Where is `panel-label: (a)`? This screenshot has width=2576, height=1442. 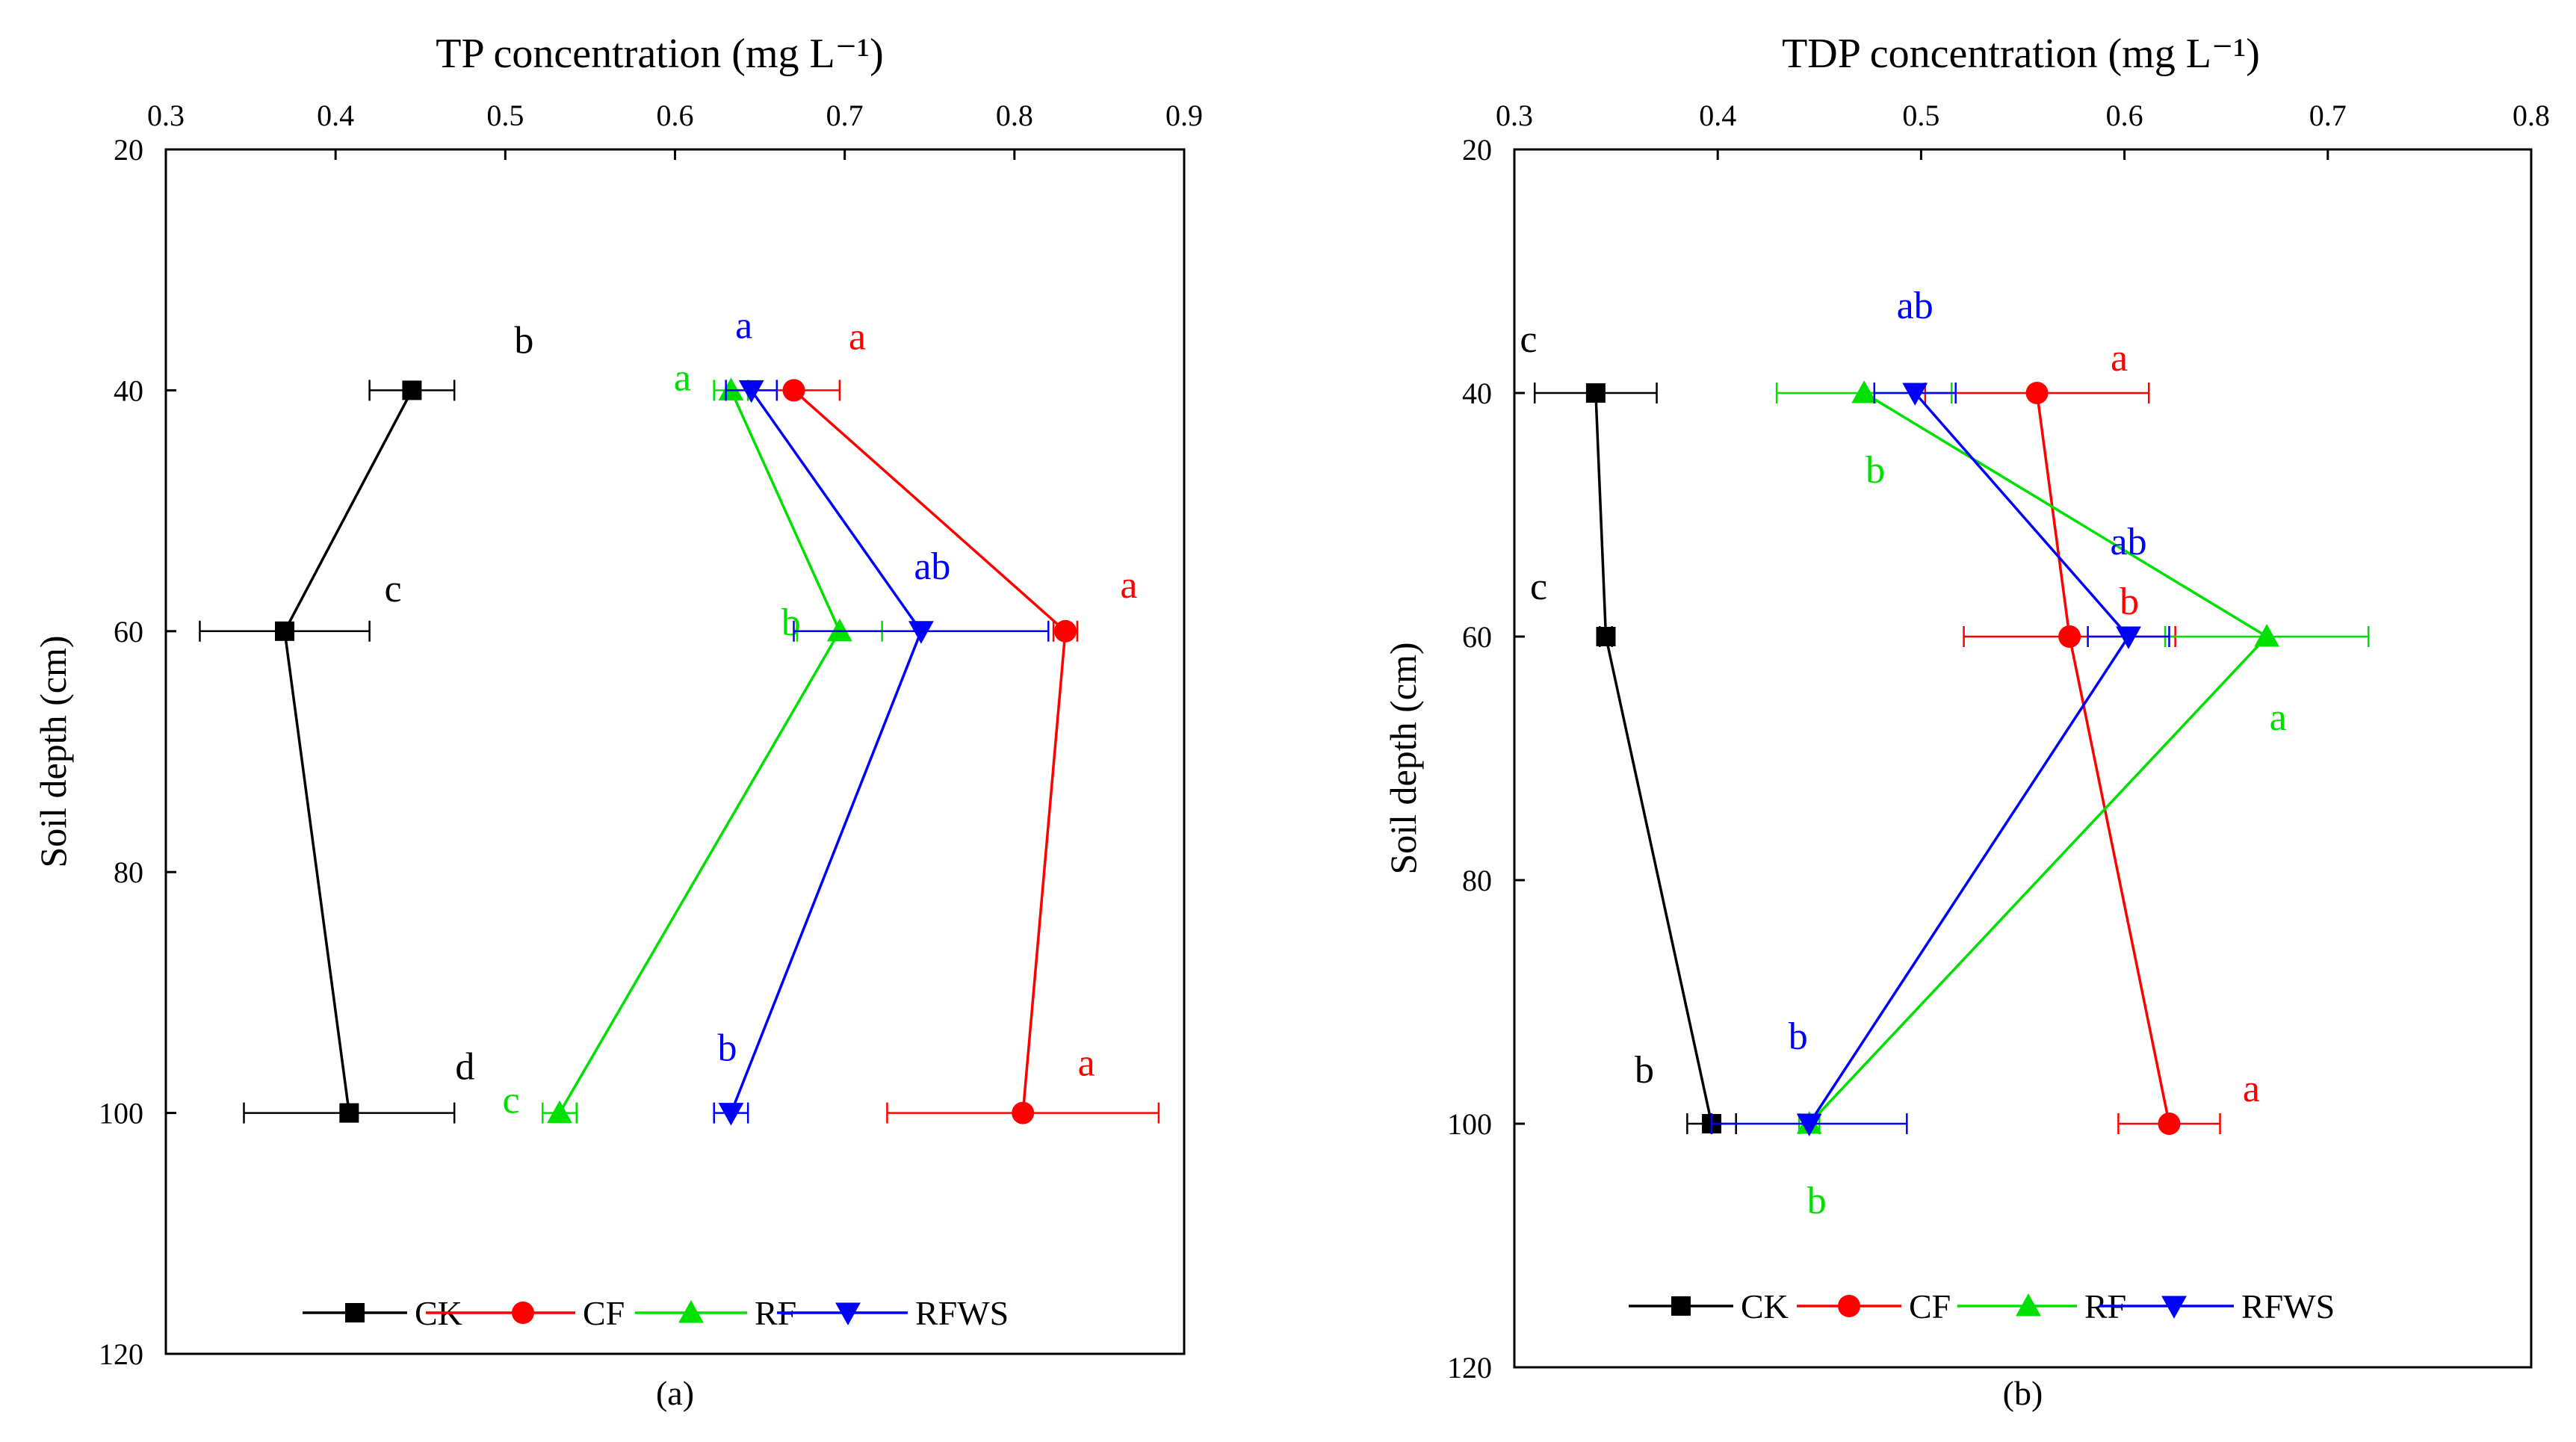 panel-label: (a) is located at coordinates (675, 1393).